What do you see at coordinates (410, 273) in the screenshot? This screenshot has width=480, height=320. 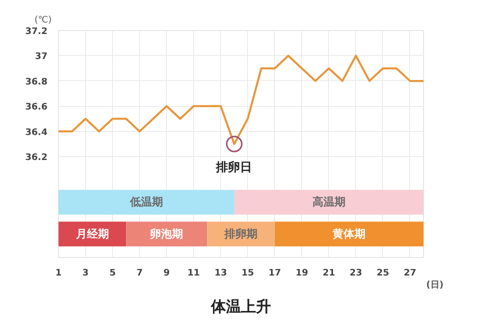 I see `x-tick-label: 27` at bounding box center [410, 273].